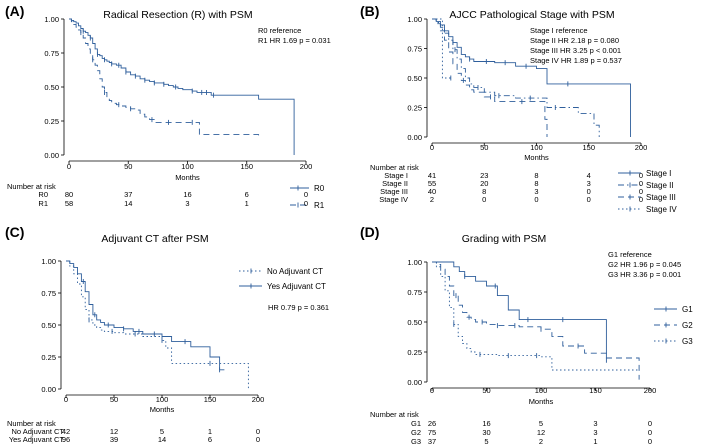  What do you see at coordinates (210, 439) in the screenshot?
I see `risk-count: 6` at bounding box center [210, 439].